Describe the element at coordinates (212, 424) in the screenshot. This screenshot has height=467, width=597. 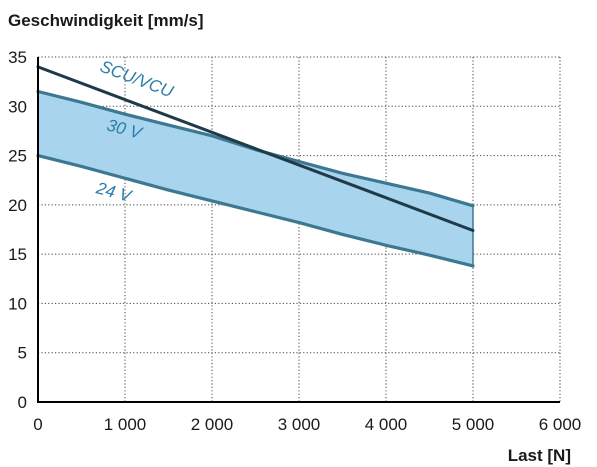
I see `x-tick-label-2: 2 000` at that location.